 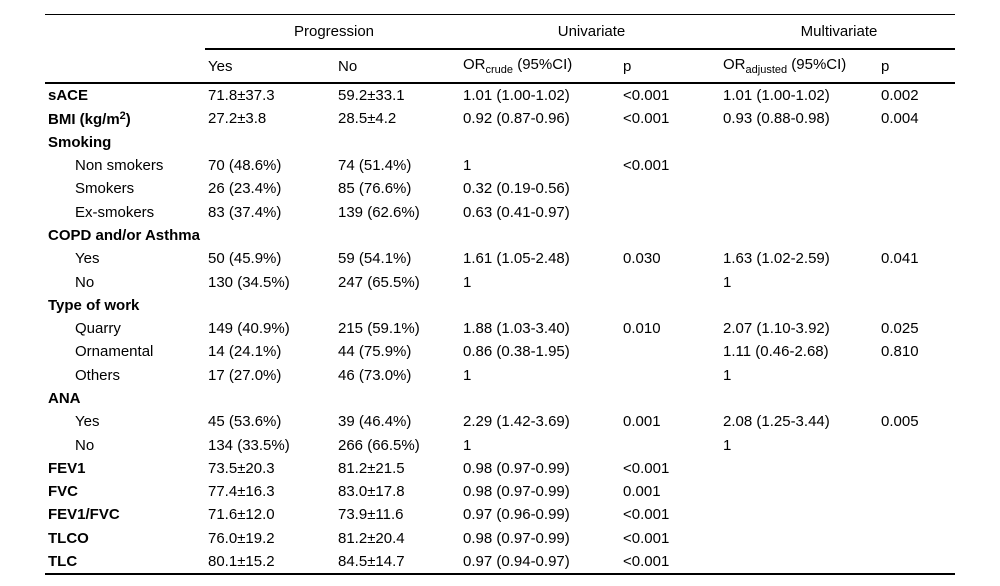 I want to click on cell-or-crude: 0.86 (0.38-1.95), so click(x=516, y=352).